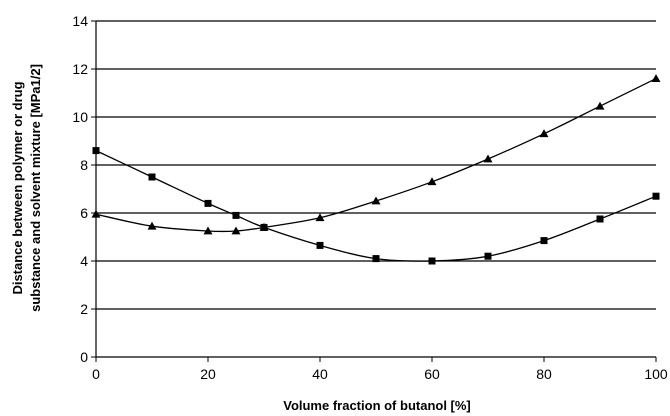  I want to click on y-tick-label: 14, so click(80, 21).